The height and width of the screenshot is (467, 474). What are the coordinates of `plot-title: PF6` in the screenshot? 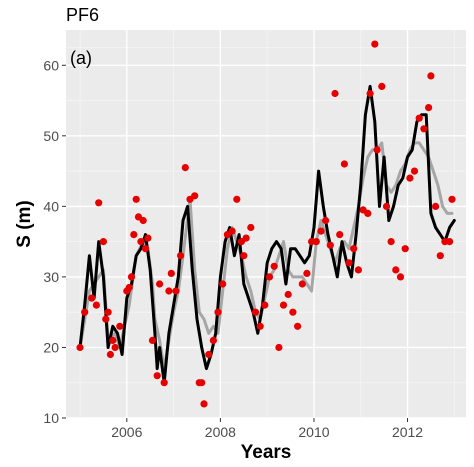 It's located at (82, 15).